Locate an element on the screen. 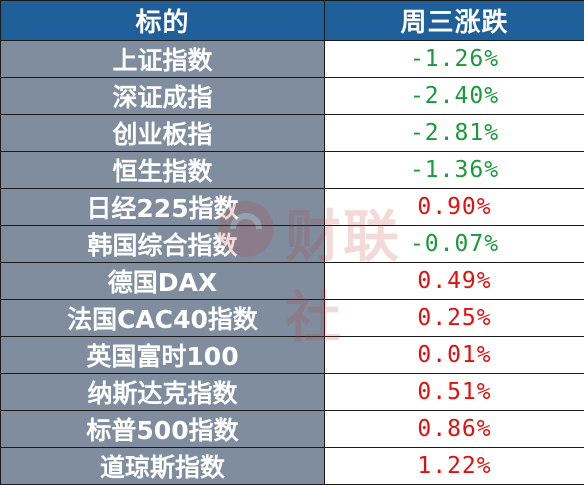  change-value-cell: -2.81% is located at coordinates (454, 133).